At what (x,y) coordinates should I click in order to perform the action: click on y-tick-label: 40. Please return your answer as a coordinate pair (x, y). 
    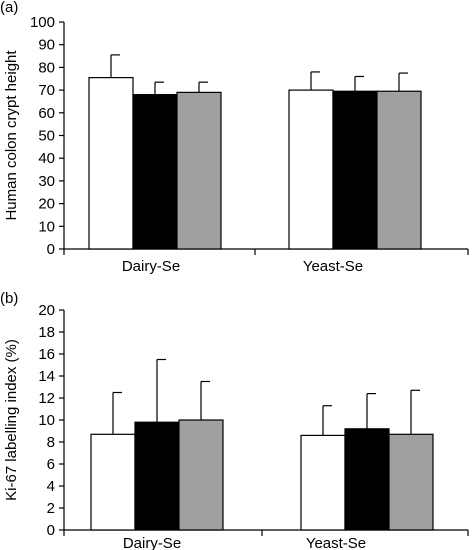
    Looking at the image, I should click on (46, 158).